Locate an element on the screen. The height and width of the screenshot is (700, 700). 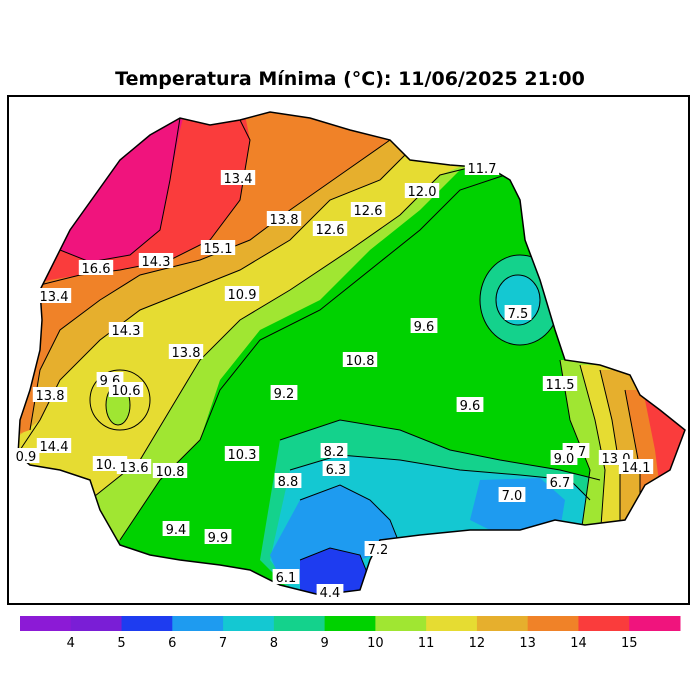
contour-label: 7.5 is located at coordinates (518, 313).